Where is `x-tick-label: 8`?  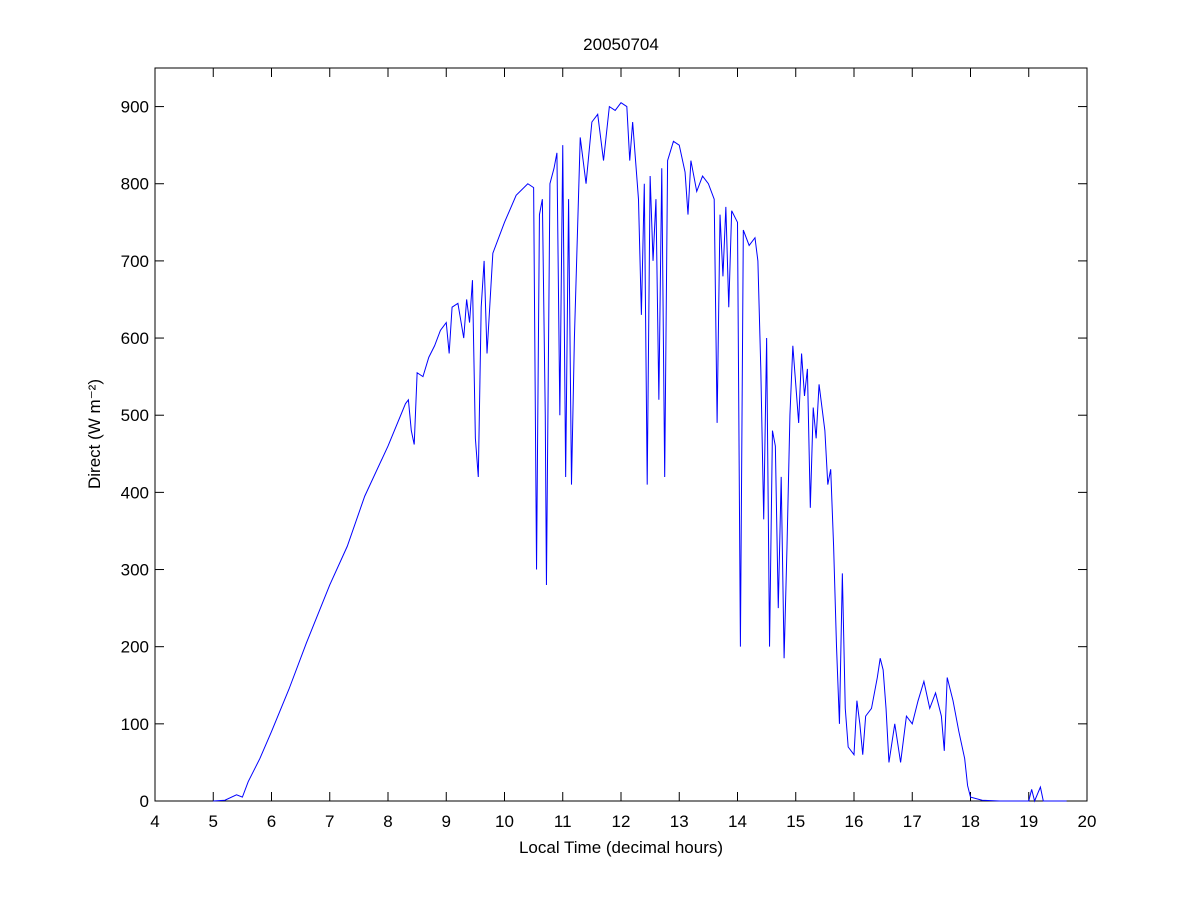
x-tick-label: 8 is located at coordinates (387, 821).